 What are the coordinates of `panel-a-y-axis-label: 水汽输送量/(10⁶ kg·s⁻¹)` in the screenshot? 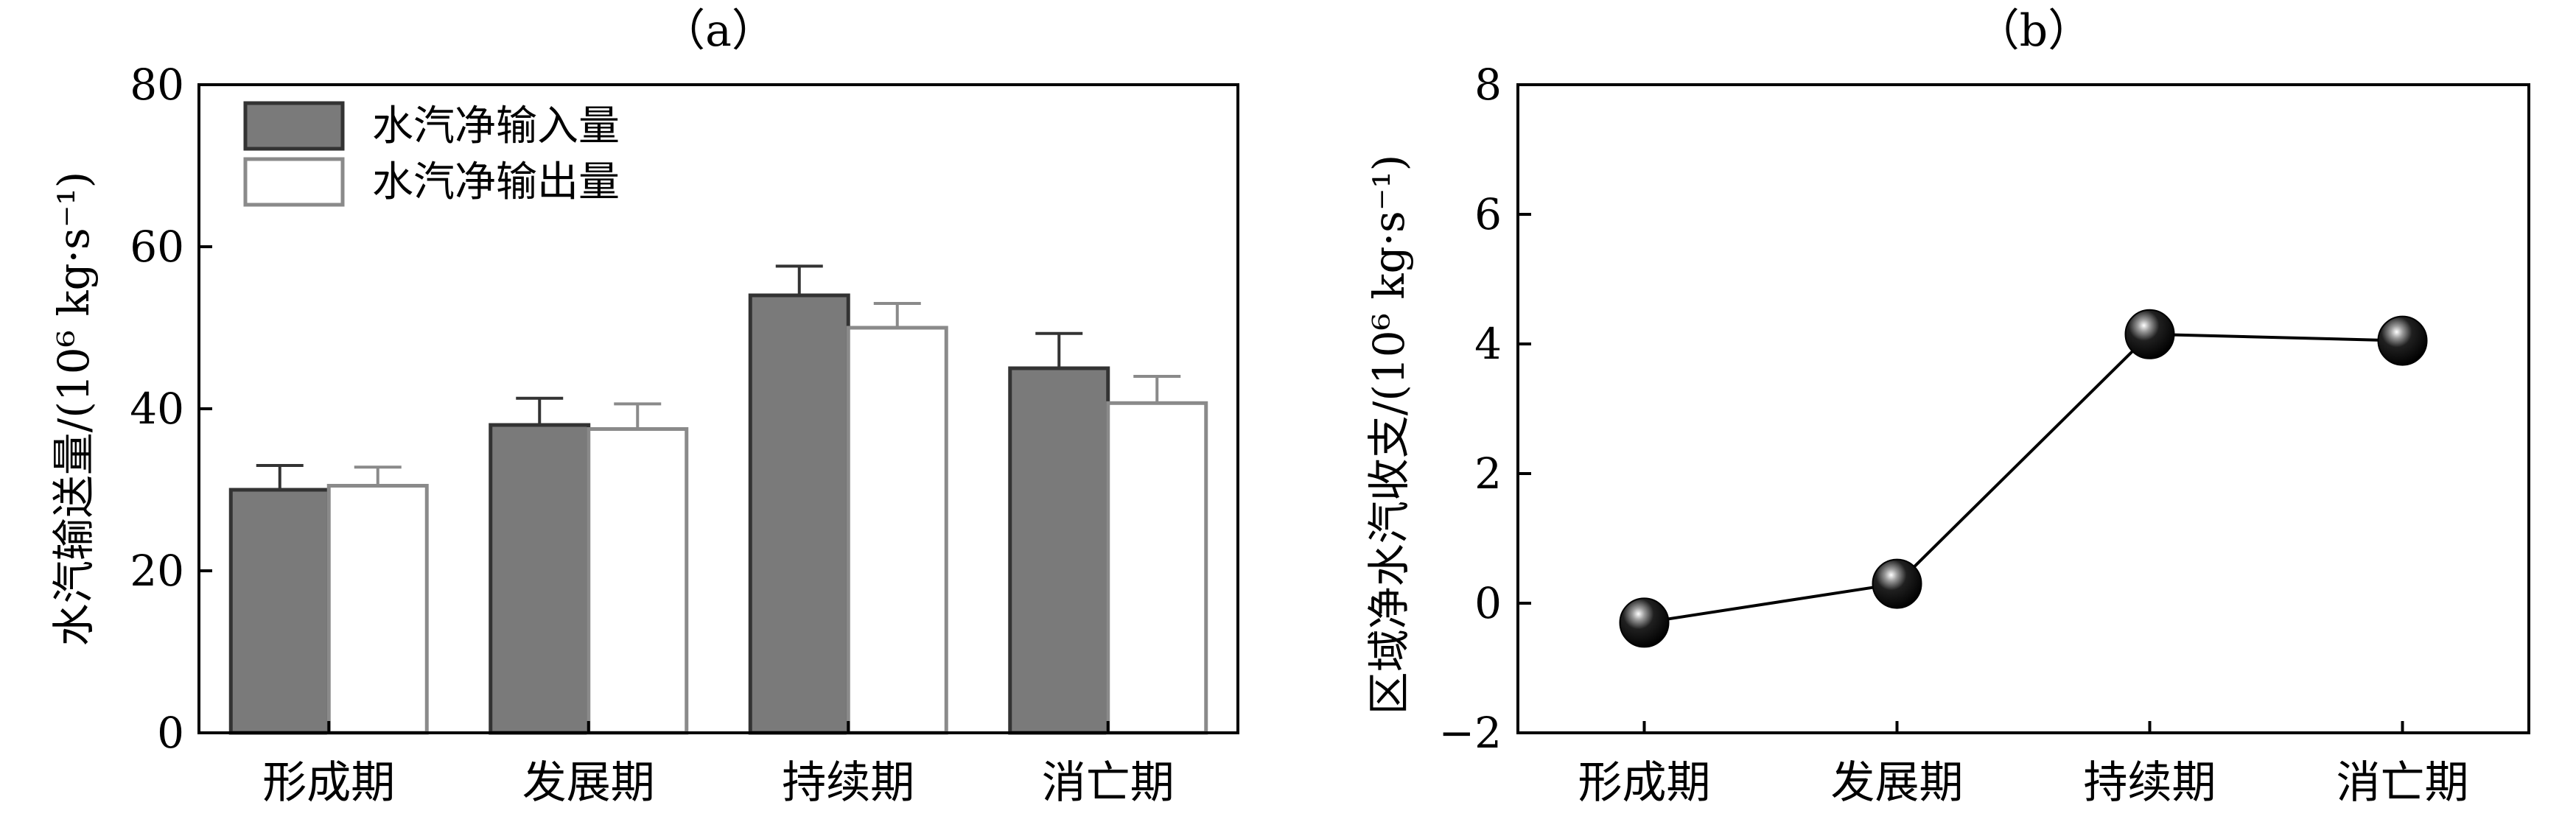 It's located at (74, 409).